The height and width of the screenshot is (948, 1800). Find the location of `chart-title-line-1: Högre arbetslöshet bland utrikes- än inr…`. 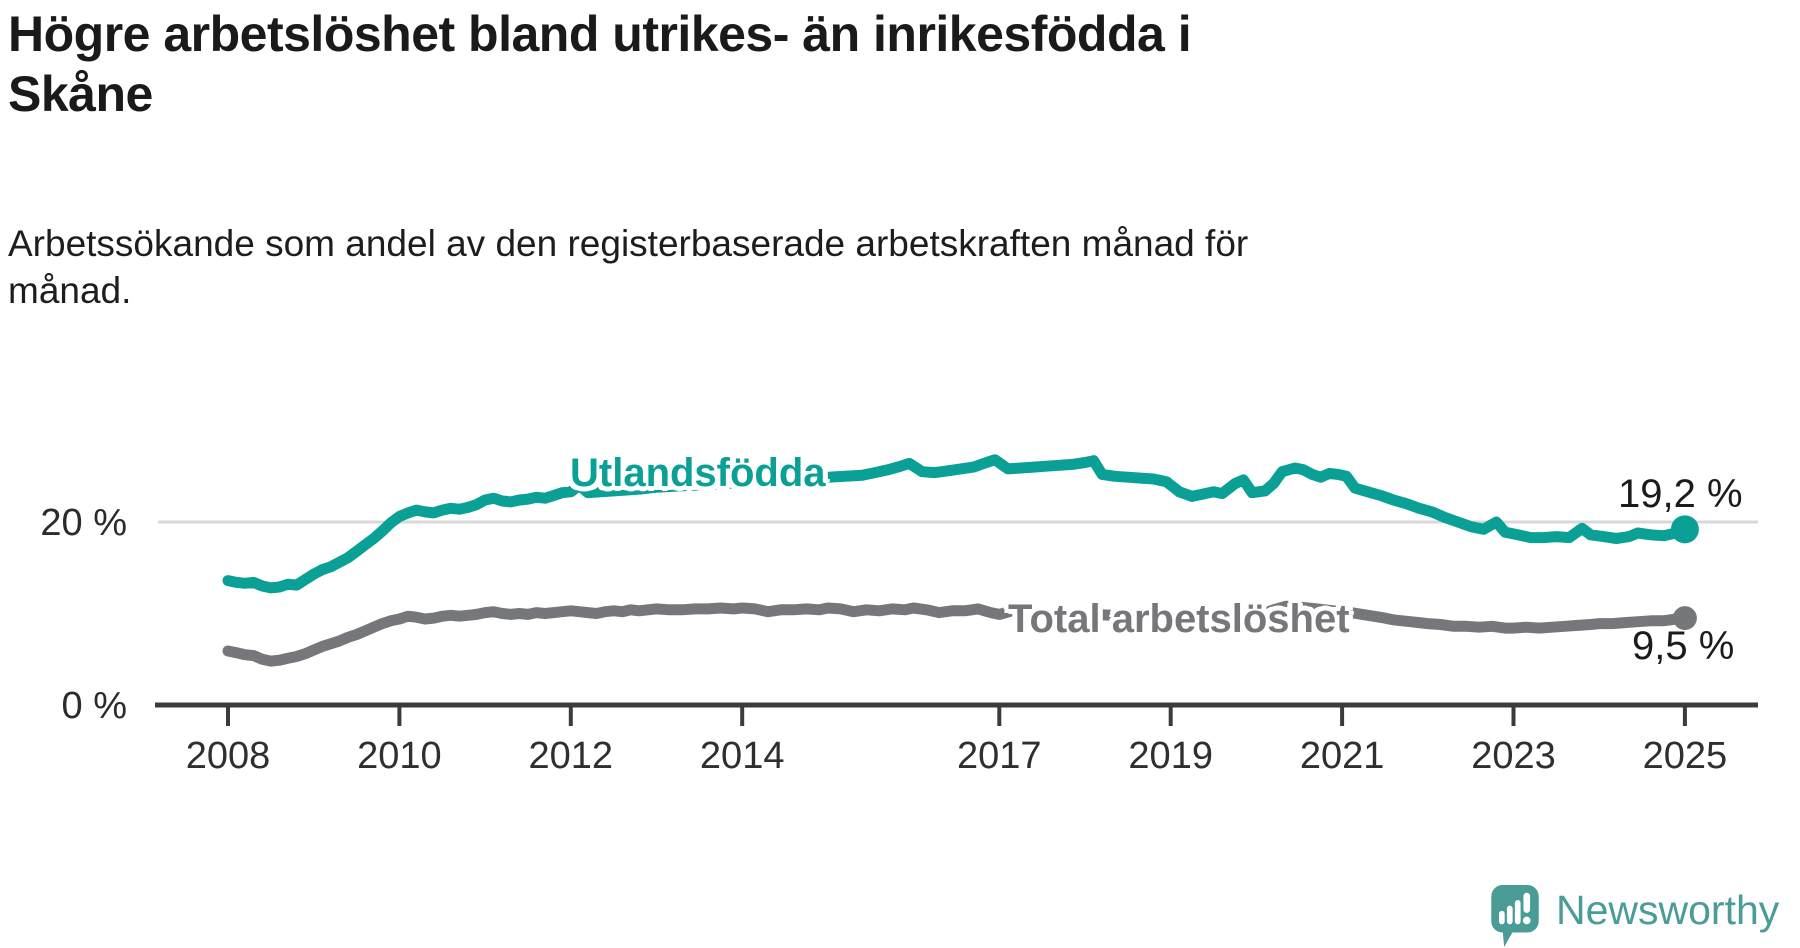

chart-title-line-1: Högre arbetslöshet bland utrikes- än inr… is located at coordinates (600, 34).